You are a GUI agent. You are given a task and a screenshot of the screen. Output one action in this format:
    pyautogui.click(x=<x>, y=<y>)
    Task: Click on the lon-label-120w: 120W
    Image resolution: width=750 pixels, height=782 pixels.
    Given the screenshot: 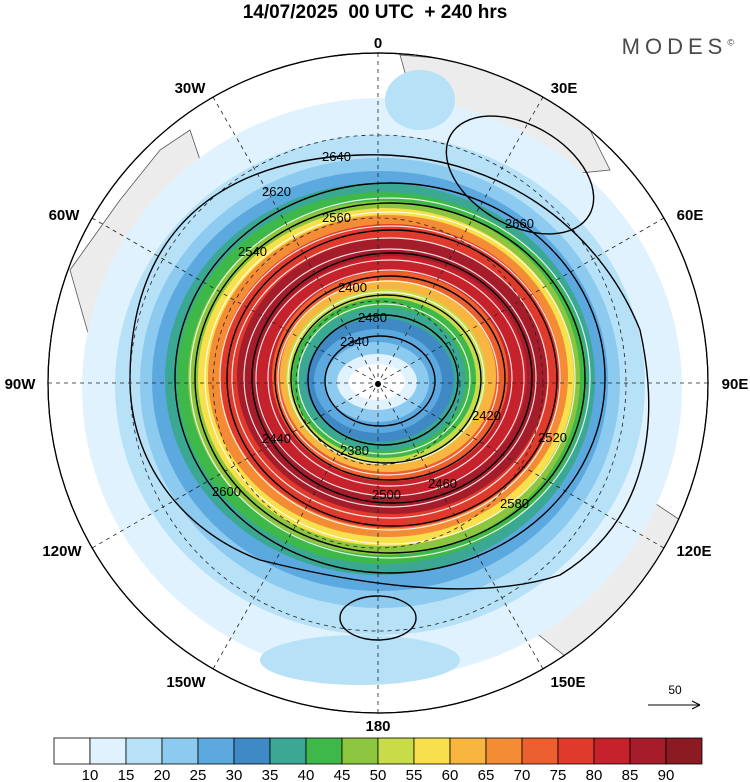 What is the action you would take?
    pyautogui.click(x=62, y=551)
    